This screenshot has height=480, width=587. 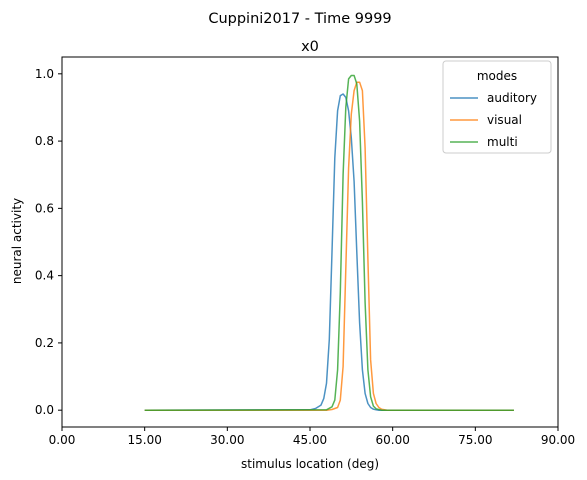 I want to click on legend-frame, so click(x=497, y=107).